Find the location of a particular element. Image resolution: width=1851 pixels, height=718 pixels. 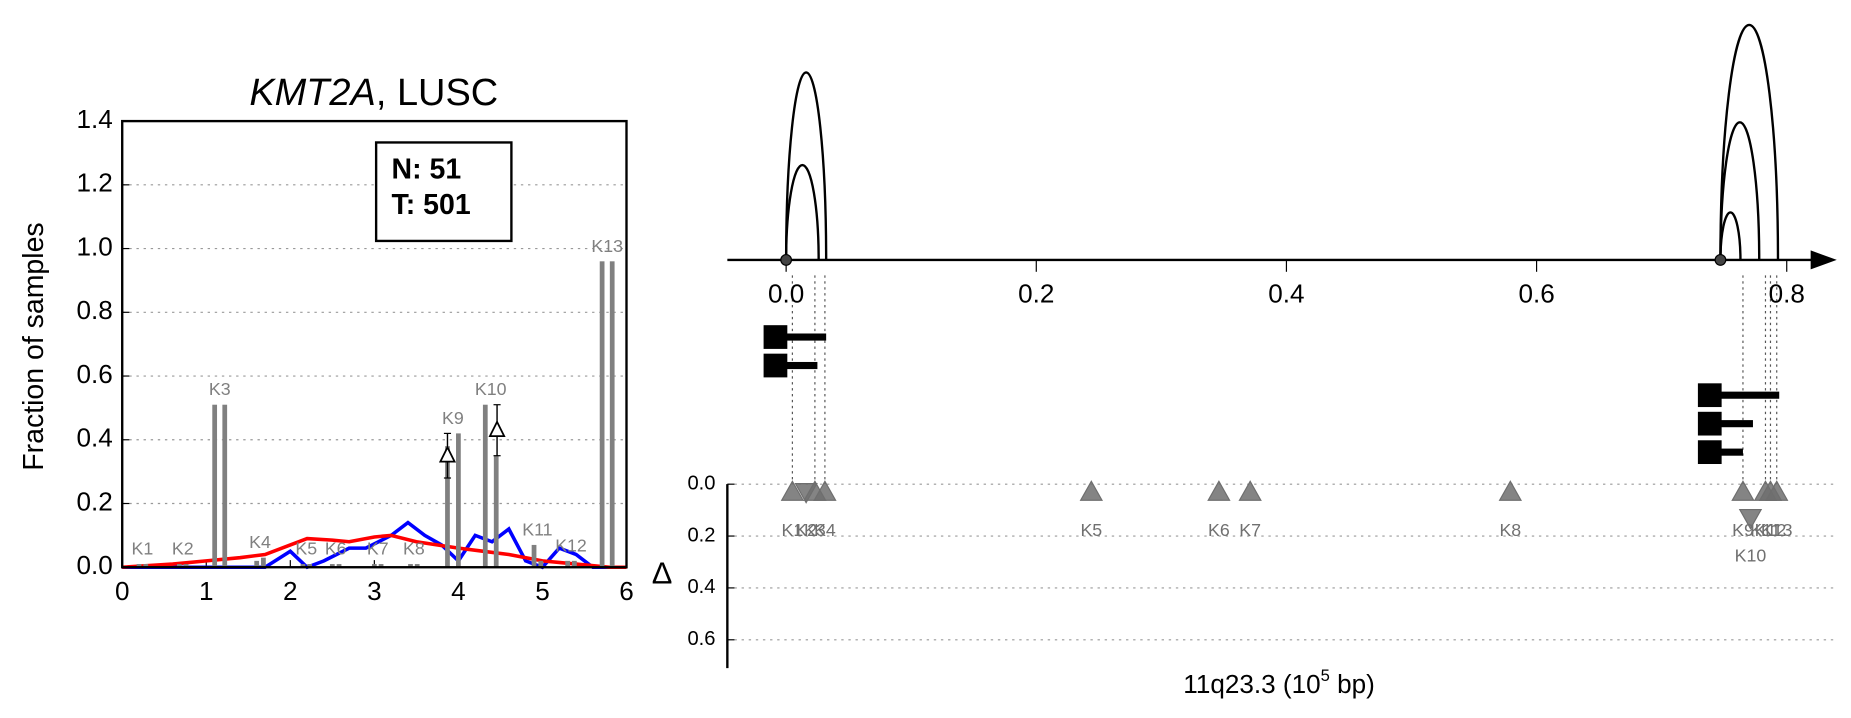

marker-label: K5 is located at coordinates (1091, 530).